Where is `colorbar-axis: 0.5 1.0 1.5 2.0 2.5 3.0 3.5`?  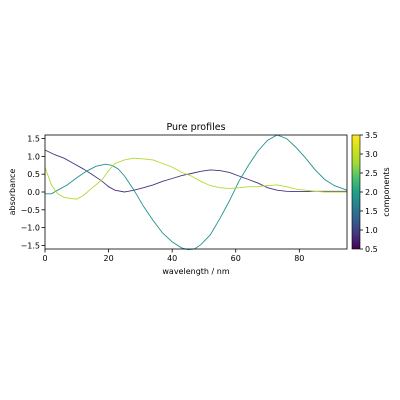
colorbar-axis: 0.5 1.0 1.5 2.0 2.5 3.0 3.5 is located at coordinates (369, 192).